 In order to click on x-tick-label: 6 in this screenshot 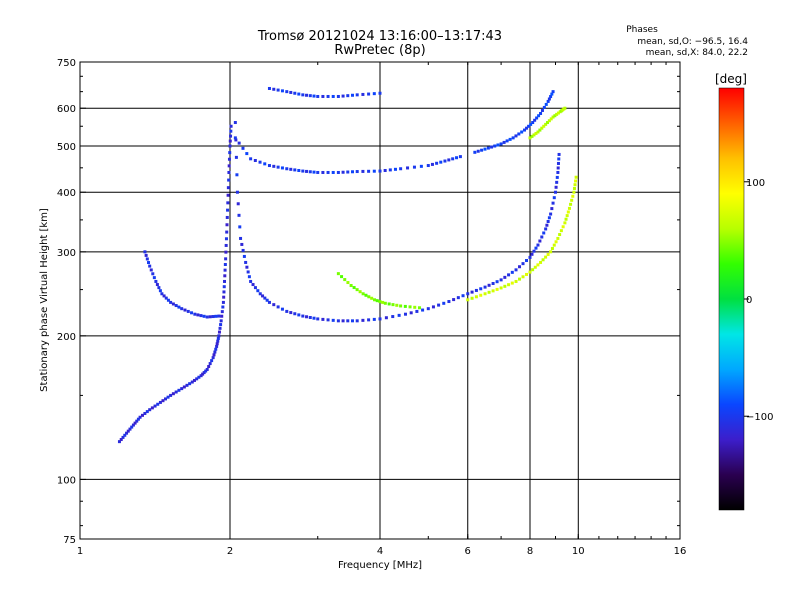, I will do `click(468, 551)`.